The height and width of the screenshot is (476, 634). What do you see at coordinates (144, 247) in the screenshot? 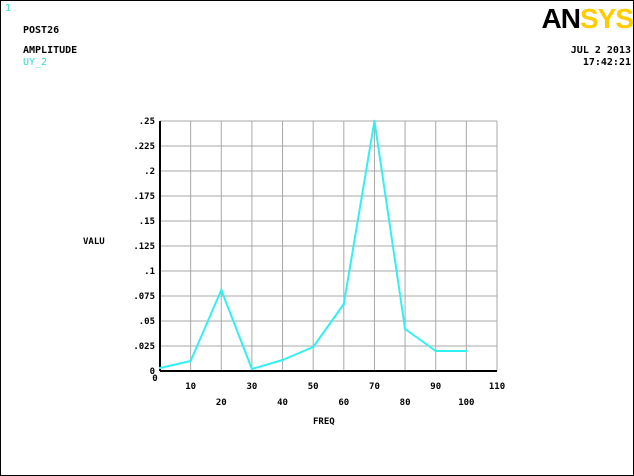
I see `y-tick-label: .125` at bounding box center [144, 247].